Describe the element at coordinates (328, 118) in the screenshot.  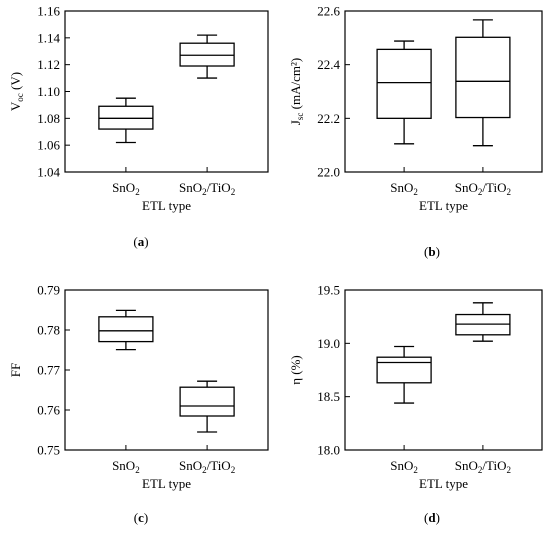
I see `y-tick-label: 22.2` at that location.